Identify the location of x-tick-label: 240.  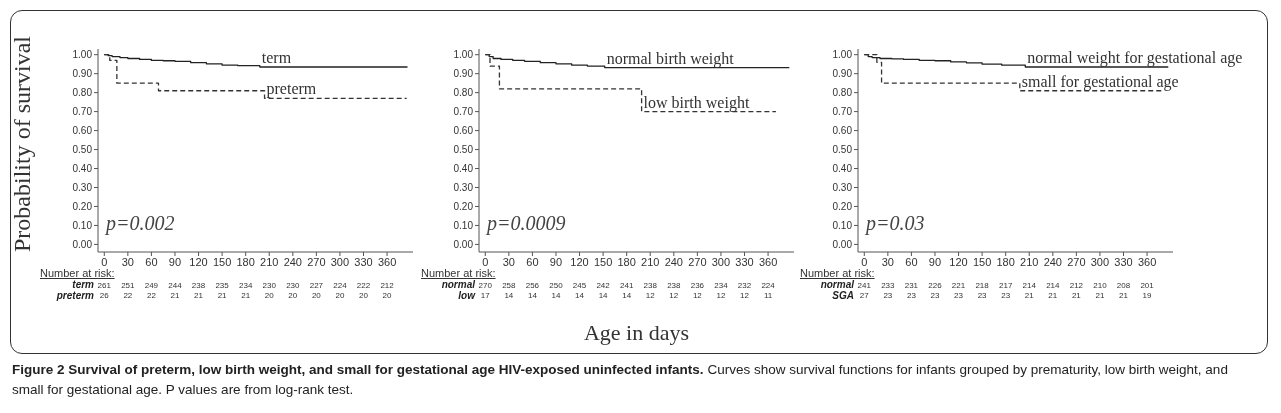
(673, 261).